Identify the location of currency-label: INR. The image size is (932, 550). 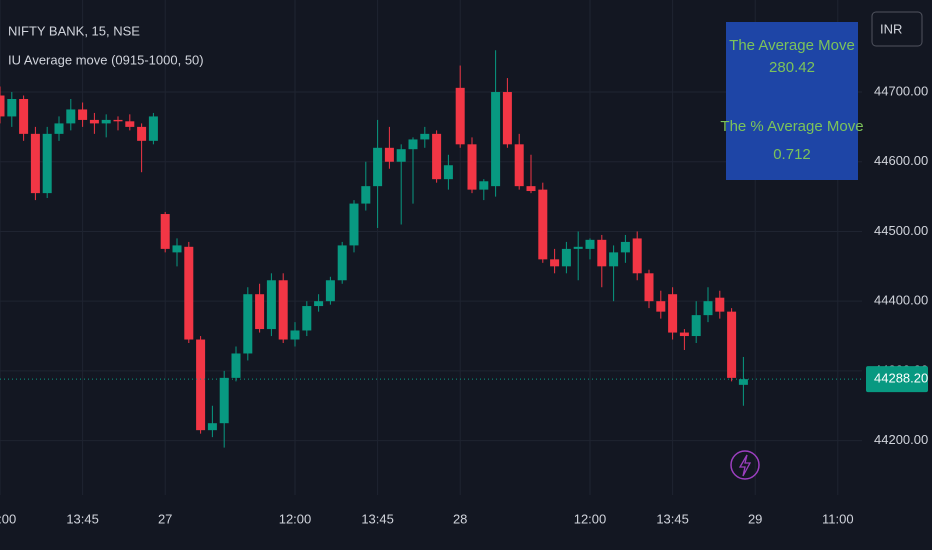
(891, 28).